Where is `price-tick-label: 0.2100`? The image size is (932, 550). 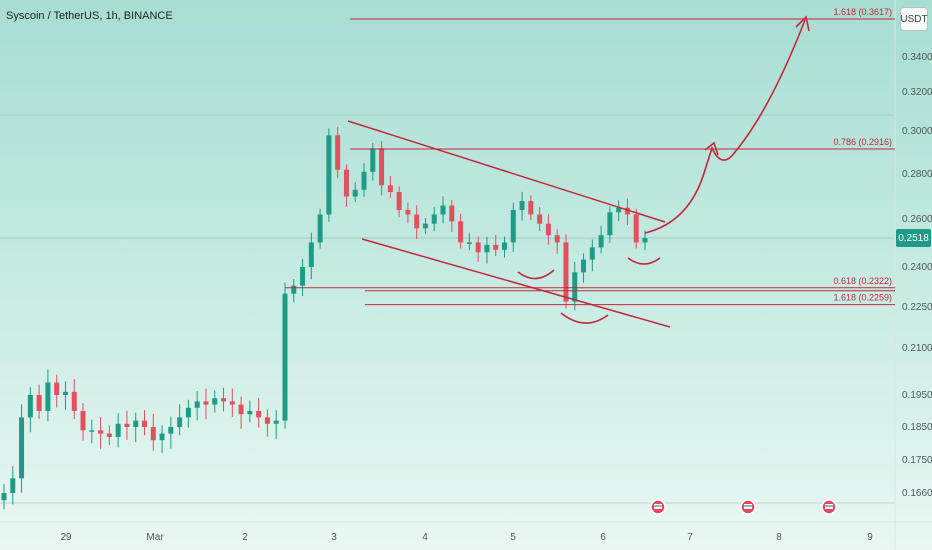 price-tick-label: 0.2100 is located at coordinates (917, 348).